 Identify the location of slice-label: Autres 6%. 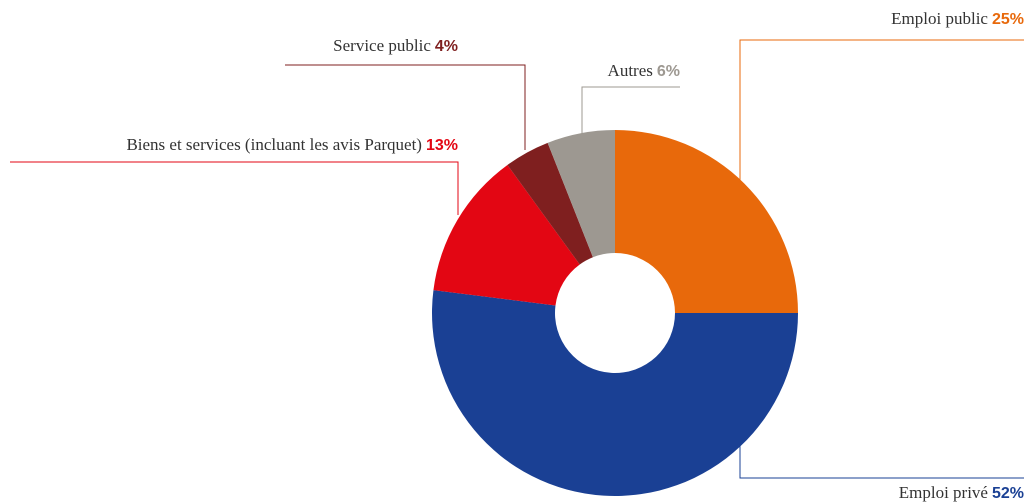
(644, 70).